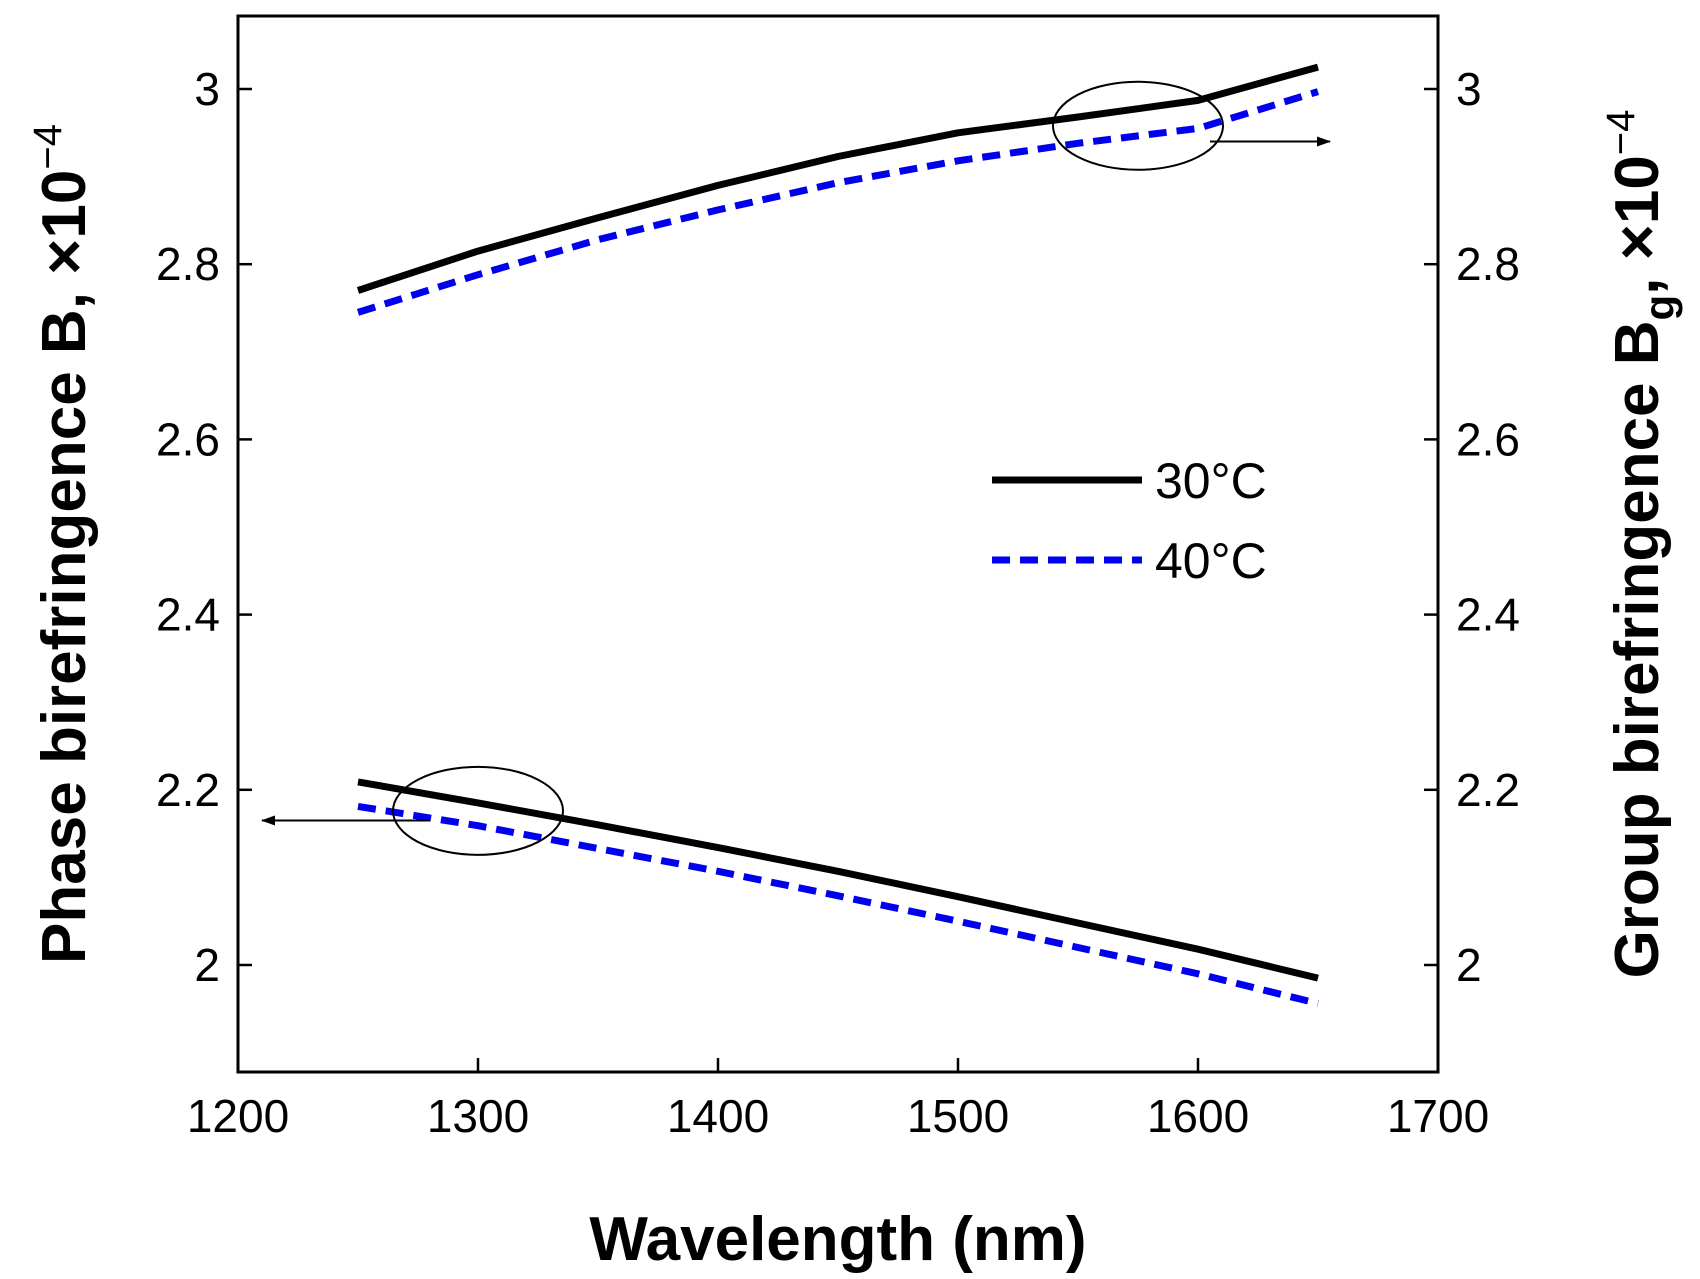  Describe the element at coordinates (478, 1116) in the screenshot. I see `x-tick-label-1300: 1300` at that location.